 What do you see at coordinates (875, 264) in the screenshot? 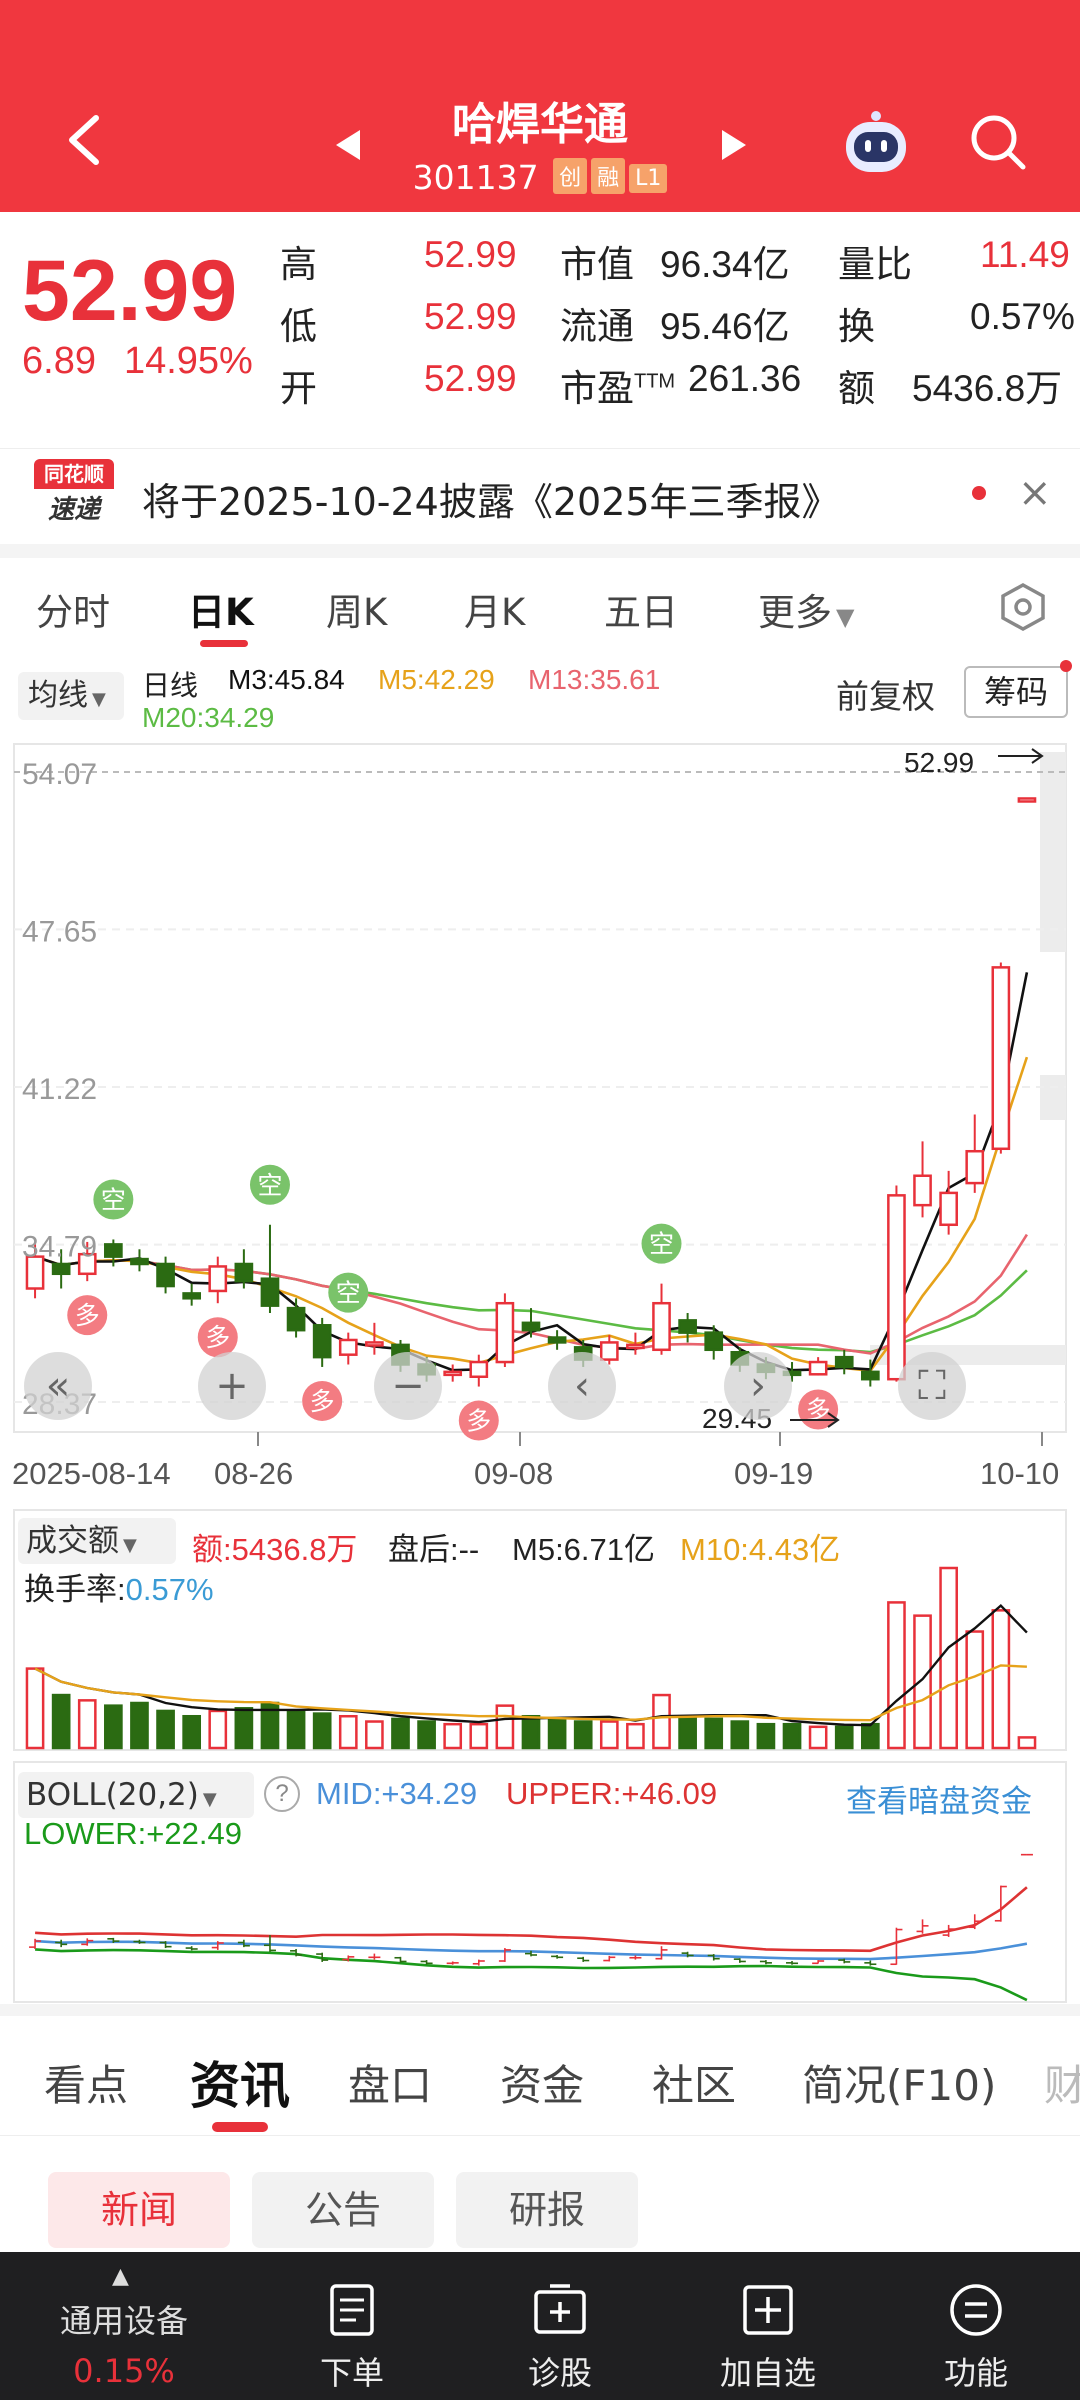
I see `label-volratio: 量比` at bounding box center [875, 264].